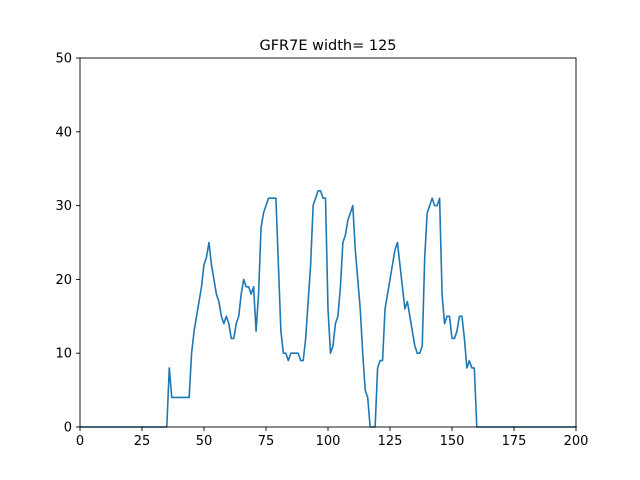  What do you see at coordinates (68, 428) in the screenshot?
I see `y-tick-label-0: 0` at bounding box center [68, 428].